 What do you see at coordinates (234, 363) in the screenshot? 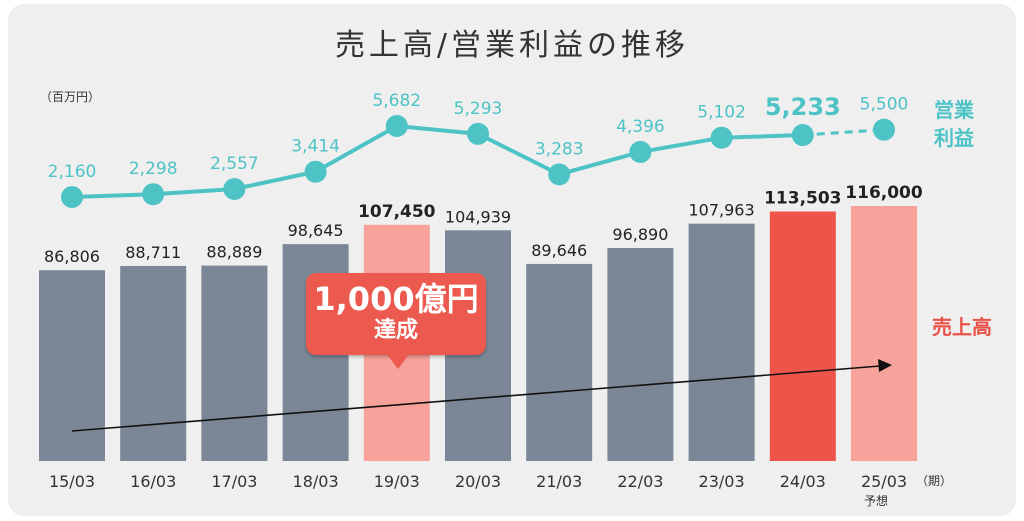
I see `bar-17/03` at bounding box center [234, 363].